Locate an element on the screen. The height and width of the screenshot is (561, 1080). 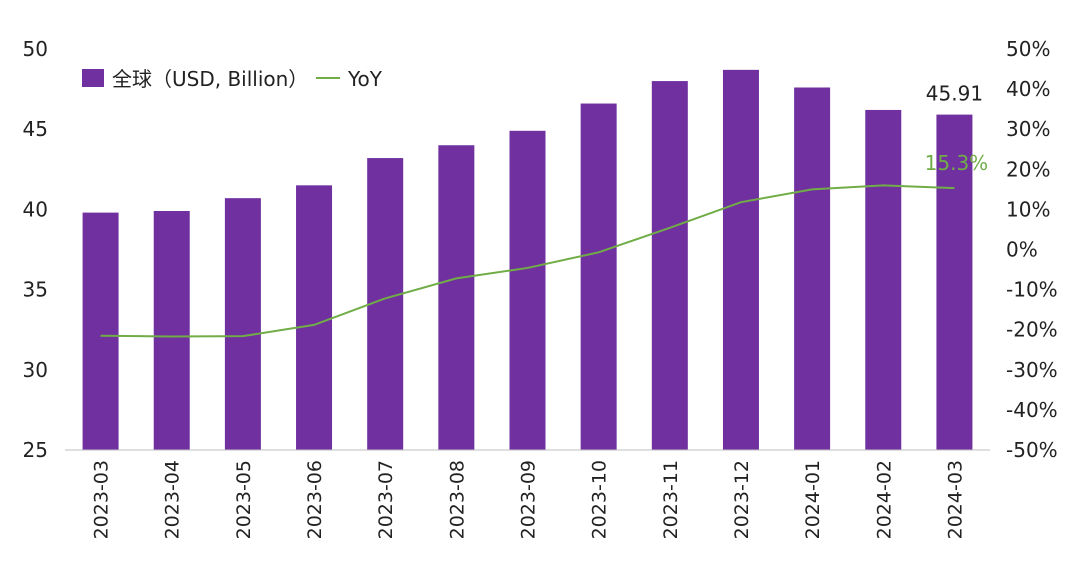
legend: 全球（USD, Billion） YoY is located at coordinates (232, 79).